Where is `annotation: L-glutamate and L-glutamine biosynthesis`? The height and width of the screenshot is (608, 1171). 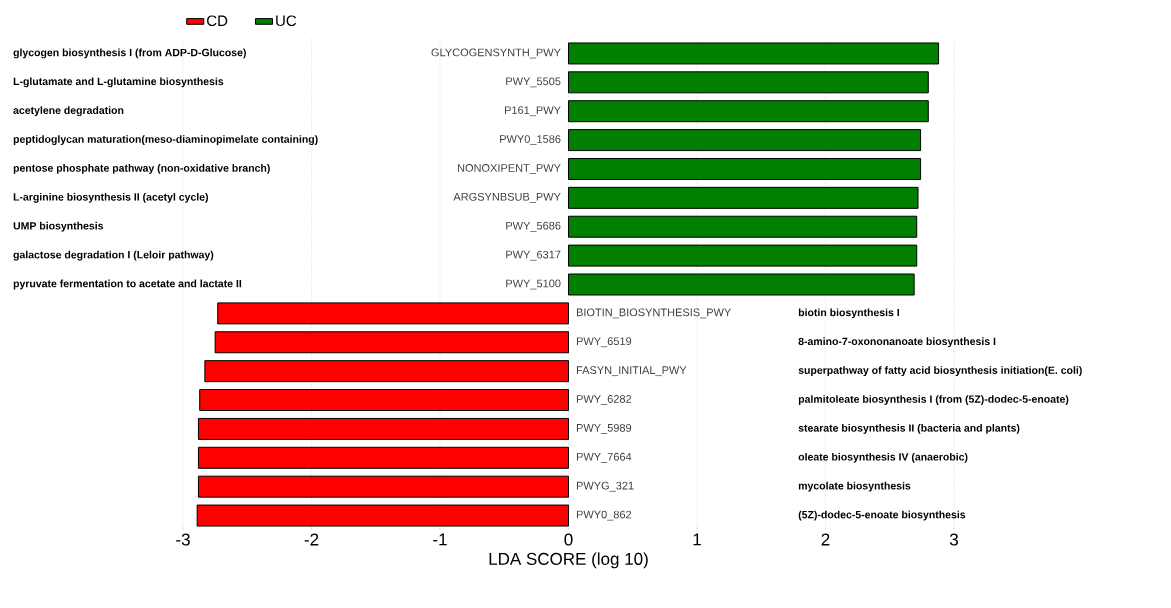 annotation: L-glutamate and L-glutamine biosynthesis is located at coordinates (118, 82).